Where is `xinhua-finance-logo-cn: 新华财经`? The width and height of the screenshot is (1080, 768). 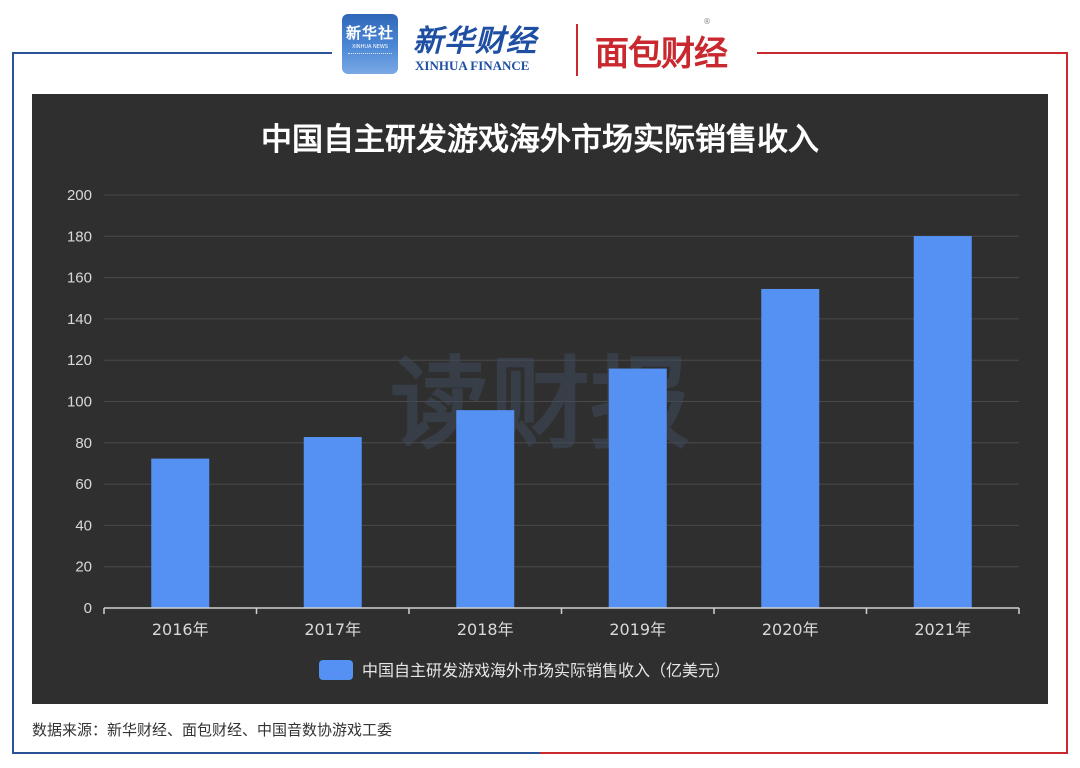
xinhua-finance-logo-cn: 新华财经 is located at coordinates (475, 41).